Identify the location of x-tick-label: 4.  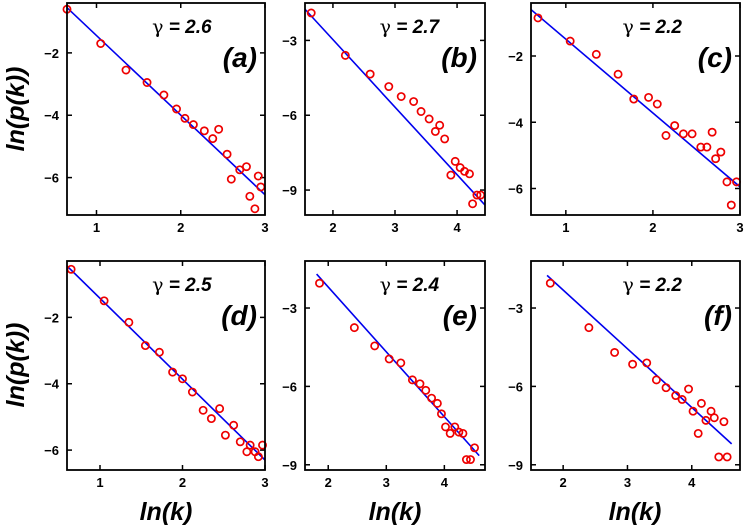
(457, 227).